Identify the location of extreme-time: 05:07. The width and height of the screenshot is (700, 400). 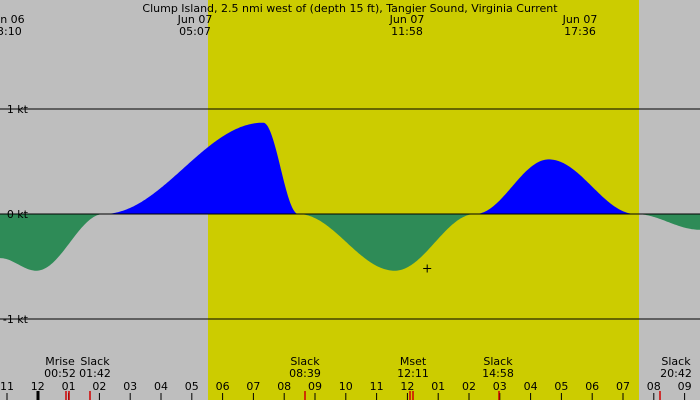
(195, 31).